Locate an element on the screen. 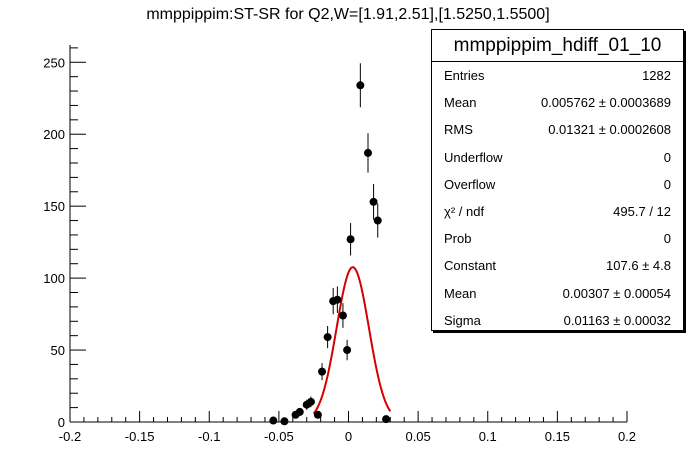  stats-row: Underflow 0 is located at coordinates (557, 157).